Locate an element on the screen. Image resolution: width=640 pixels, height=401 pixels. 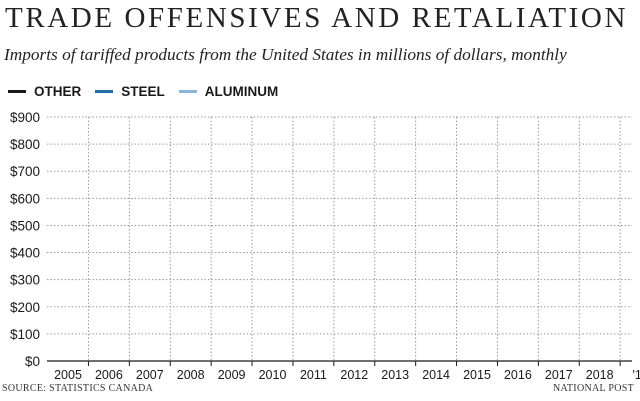
x-tick-label: 2010 is located at coordinates (273, 375).